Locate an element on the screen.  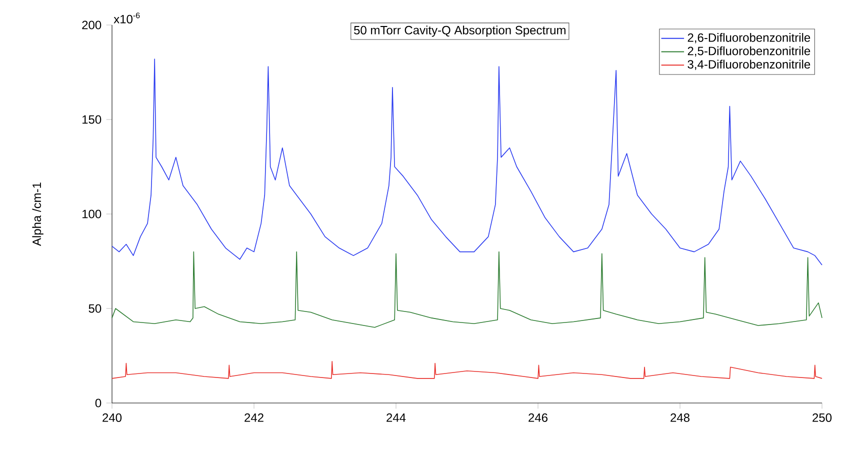
legend-label: 2,6-Difluorobenzonitrile is located at coordinates (749, 38).